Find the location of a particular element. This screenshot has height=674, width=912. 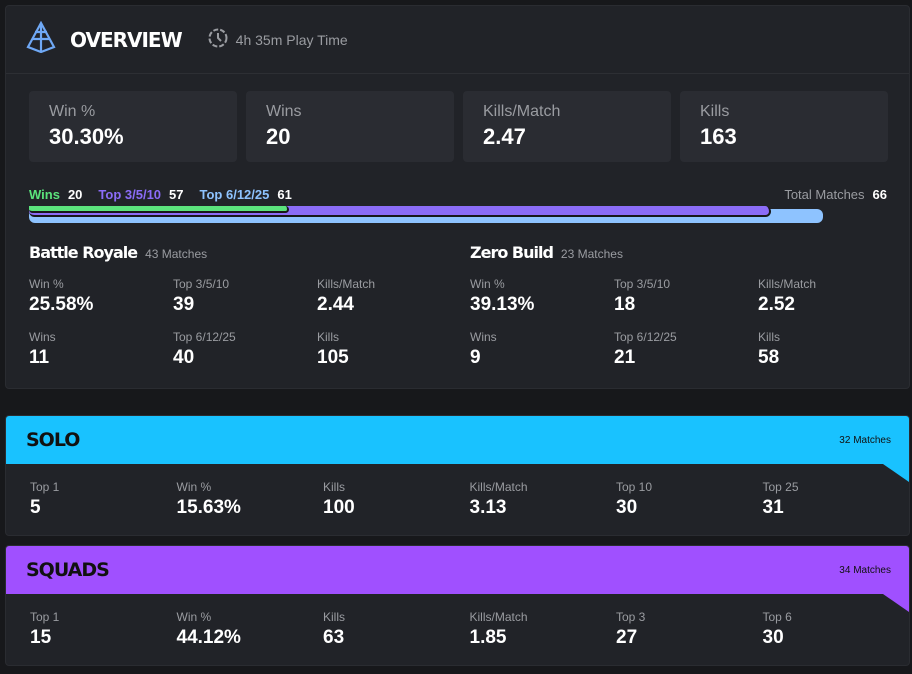

stat-text: 43 Matches is located at coordinates (176, 254).